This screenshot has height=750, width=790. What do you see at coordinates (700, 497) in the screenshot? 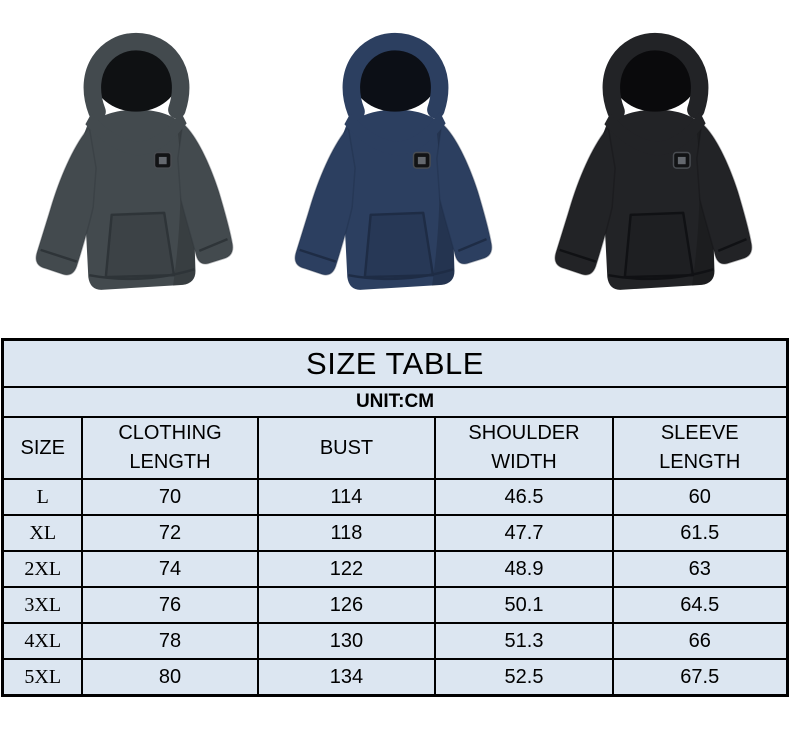
I see `measurement-cell: 60` at bounding box center [700, 497].